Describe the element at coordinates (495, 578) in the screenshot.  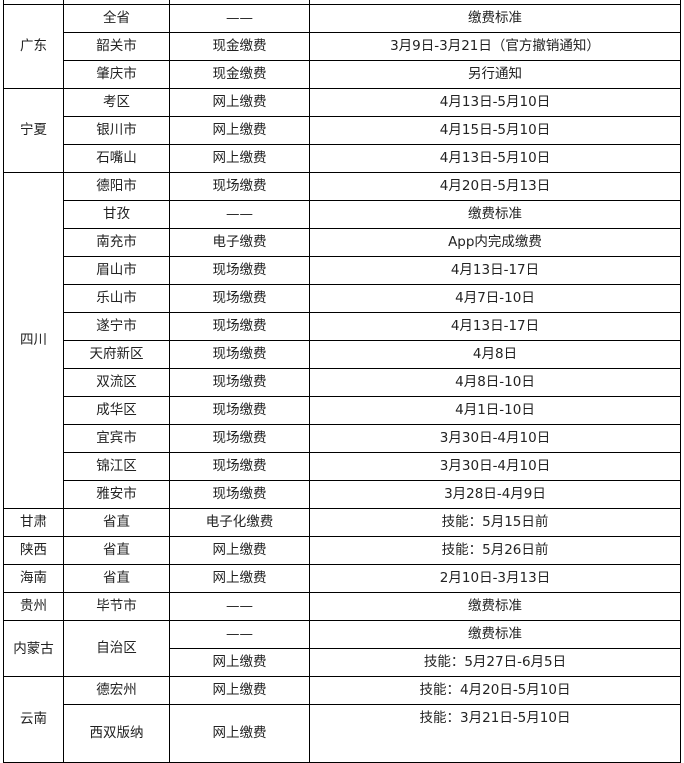
I see `time-cell: 2月10日-3月13日` at that location.